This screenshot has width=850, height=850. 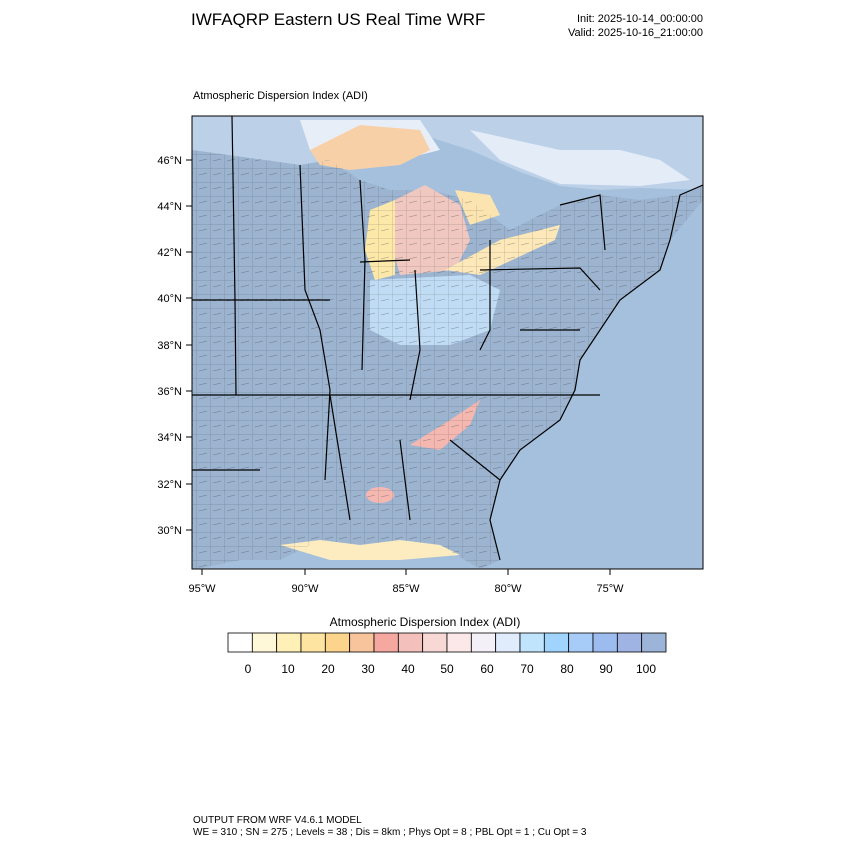 What do you see at coordinates (169, 531) in the screenshot?
I see `lat-label: 30°N` at bounding box center [169, 531].